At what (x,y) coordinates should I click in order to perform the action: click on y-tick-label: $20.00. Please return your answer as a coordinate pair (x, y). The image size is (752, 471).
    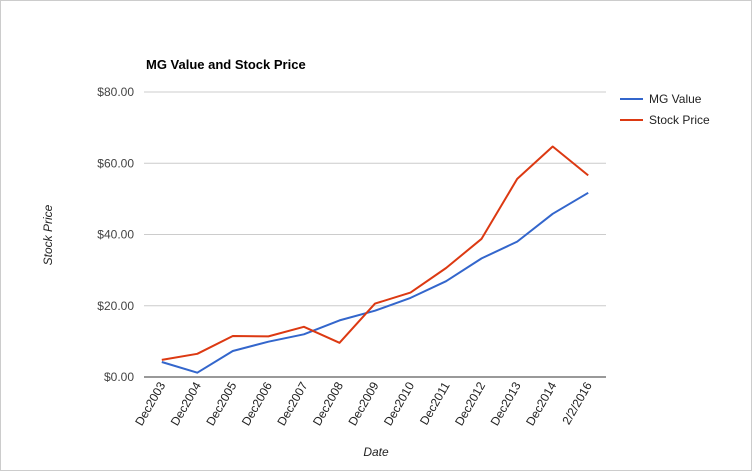
    Looking at the image, I should click on (115, 306).